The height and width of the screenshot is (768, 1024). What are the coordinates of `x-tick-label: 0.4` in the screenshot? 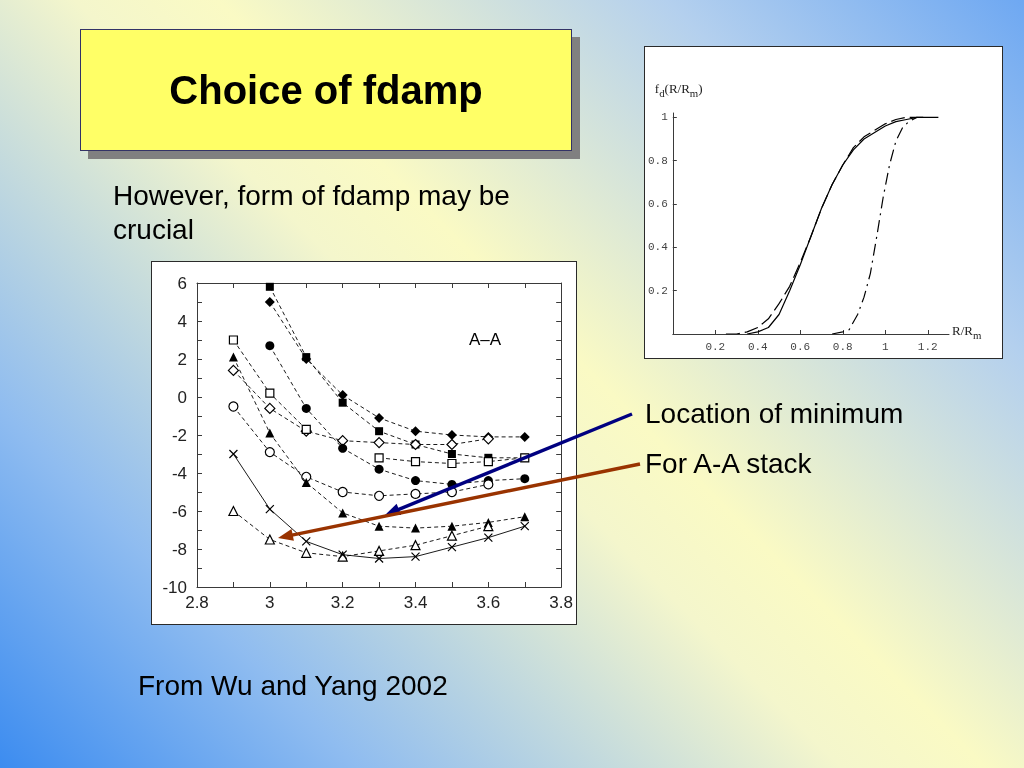 It's located at (758, 346).